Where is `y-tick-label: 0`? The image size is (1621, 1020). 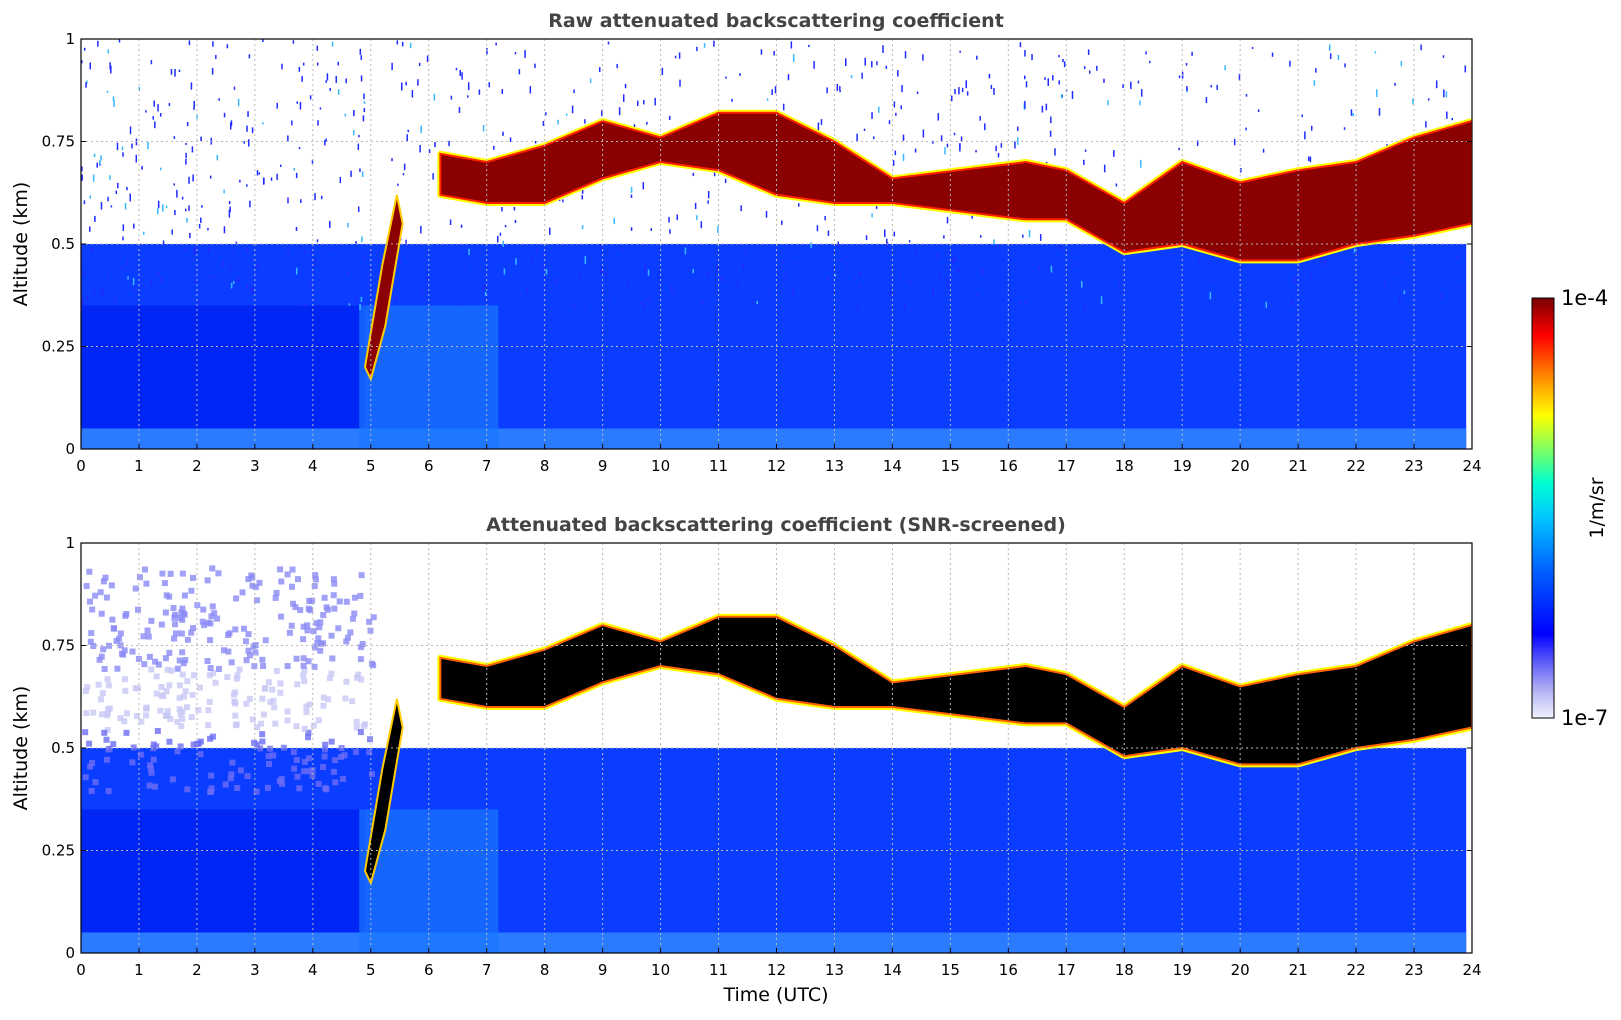 y-tick-label: 0 is located at coordinates (70, 449).